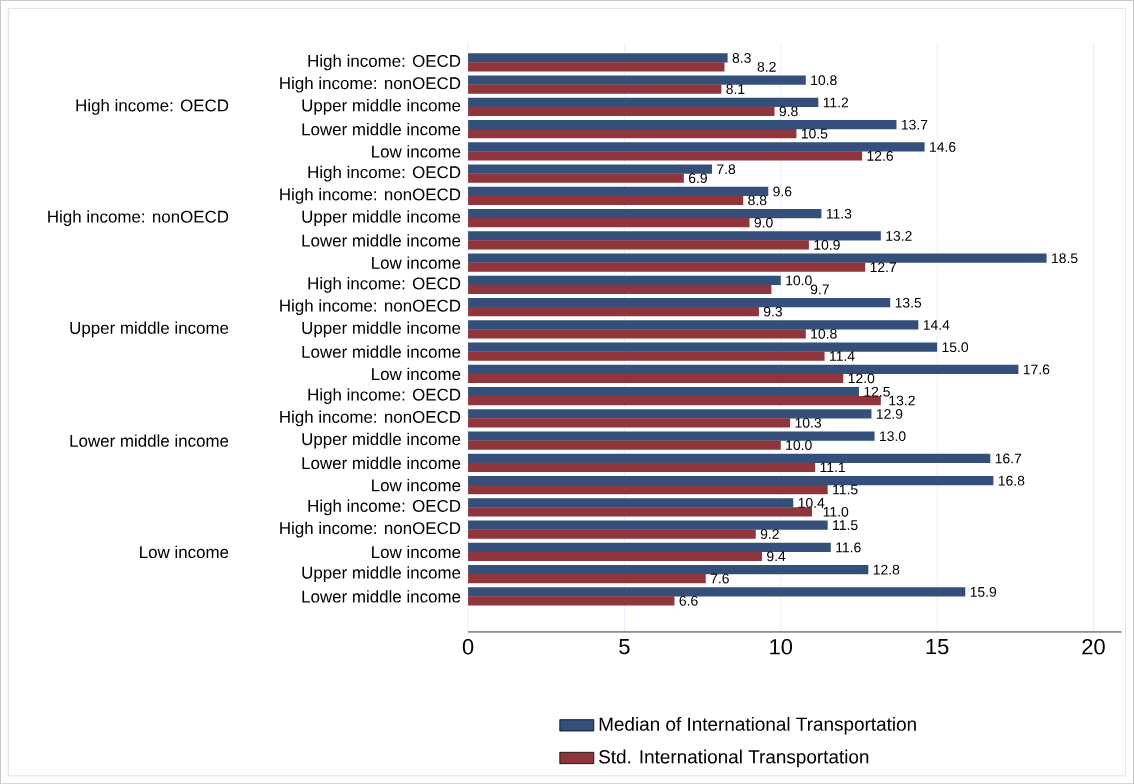 The height and width of the screenshot is (784, 1134). Describe the element at coordinates (1008, 458) in the screenshot. I see `data-label: 16.7` at that location.